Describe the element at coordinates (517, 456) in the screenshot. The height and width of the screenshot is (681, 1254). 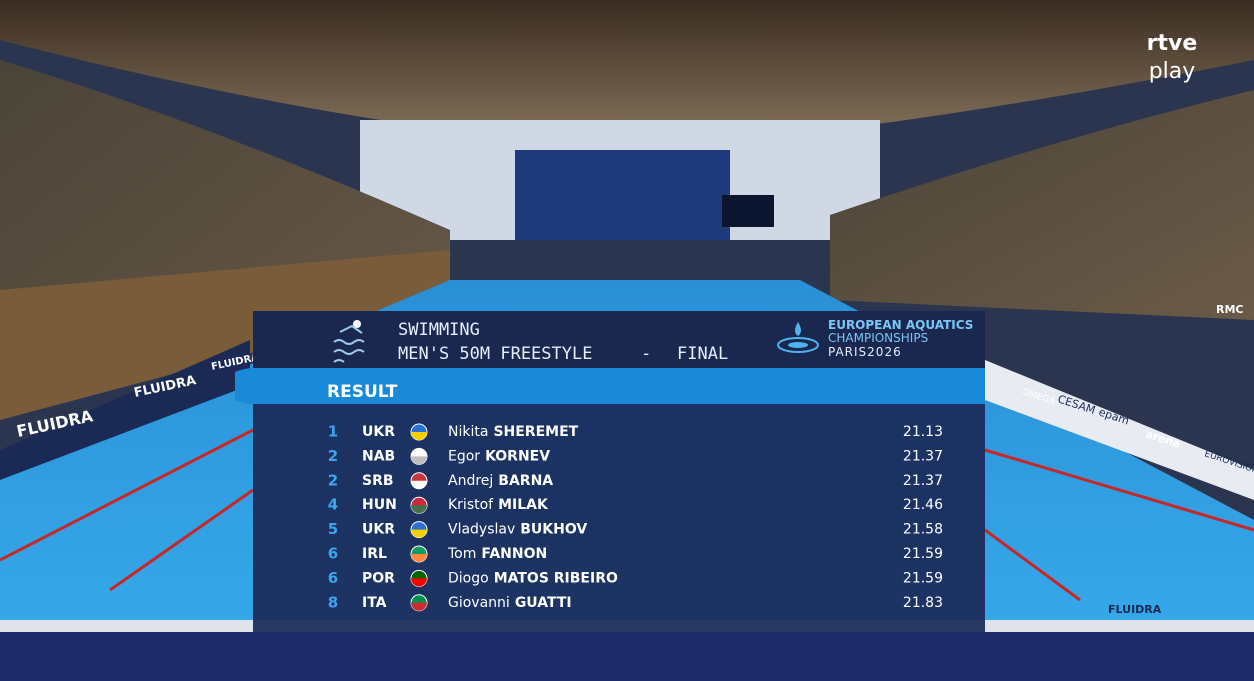
I see `last-name: KORNEV` at that location.